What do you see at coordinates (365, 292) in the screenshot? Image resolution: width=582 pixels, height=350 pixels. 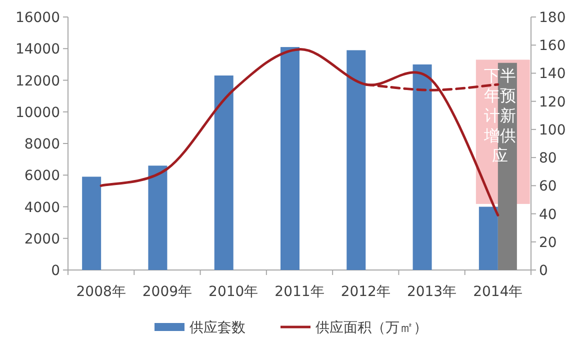 I see `x-tick-label: 2012年` at bounding box center [365, 292].